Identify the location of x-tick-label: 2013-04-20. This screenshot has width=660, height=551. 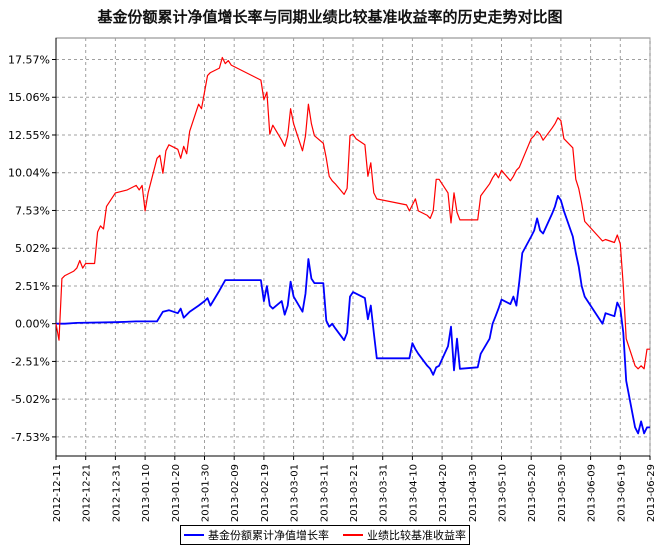
(443, 493).